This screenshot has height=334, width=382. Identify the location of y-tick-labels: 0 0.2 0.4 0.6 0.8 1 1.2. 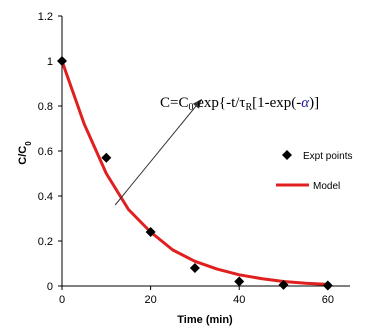
(45, 152).